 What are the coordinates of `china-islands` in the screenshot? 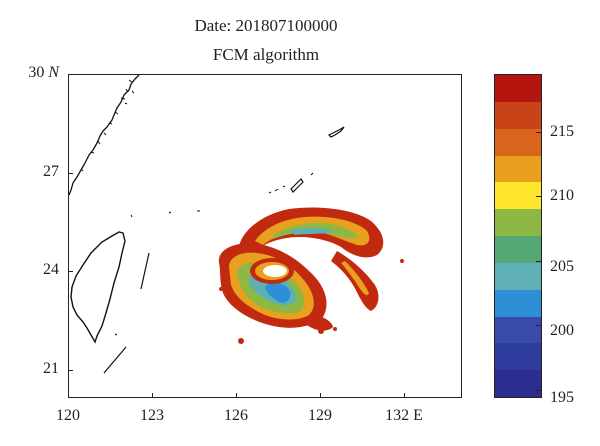 It's located at (107, 125).